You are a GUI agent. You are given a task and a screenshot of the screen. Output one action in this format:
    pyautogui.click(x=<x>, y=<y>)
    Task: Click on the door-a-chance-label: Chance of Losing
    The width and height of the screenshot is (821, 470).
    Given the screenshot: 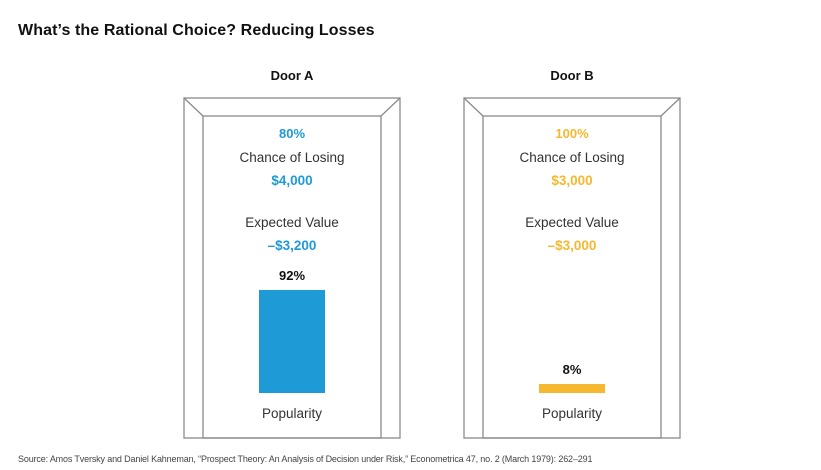 What is the action you would take?
    pyautogui.click(x=292, y=157)
    